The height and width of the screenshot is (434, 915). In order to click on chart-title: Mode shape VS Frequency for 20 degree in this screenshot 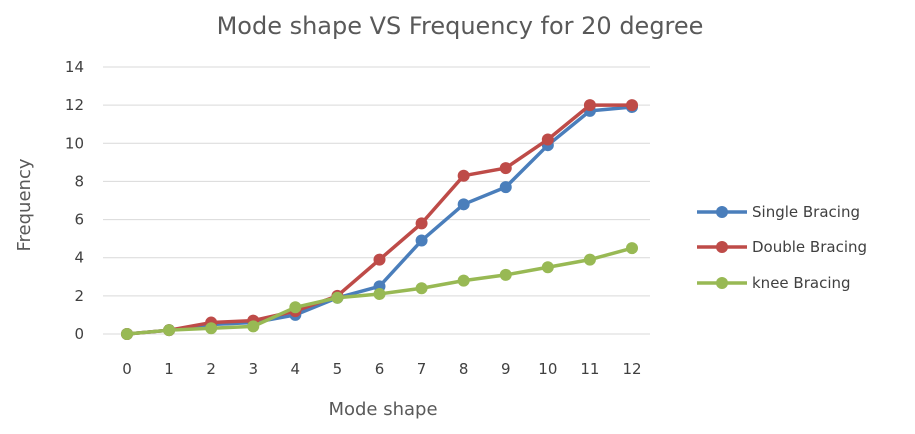, I will do `click(460, 26)`.